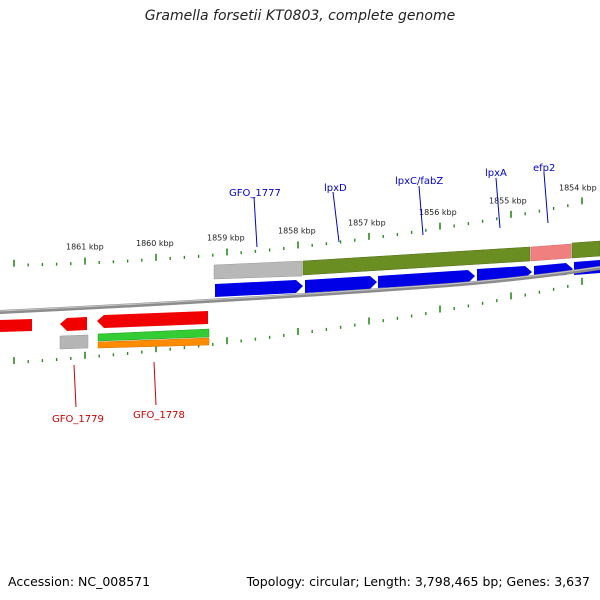 The width and height of the screenshot is (600, 600). I want to click on ruler-label: 1857 kbp, so click(367, 222).